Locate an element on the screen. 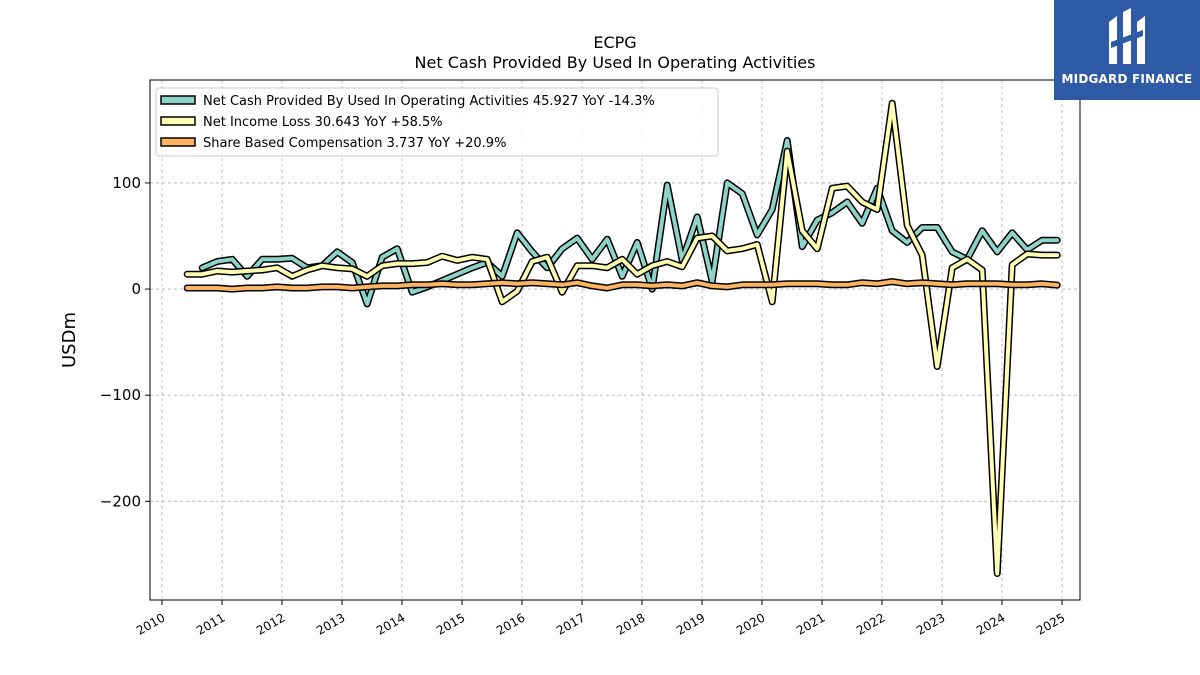  x-tick-label: 2016 is located at coordinates (510, 623).